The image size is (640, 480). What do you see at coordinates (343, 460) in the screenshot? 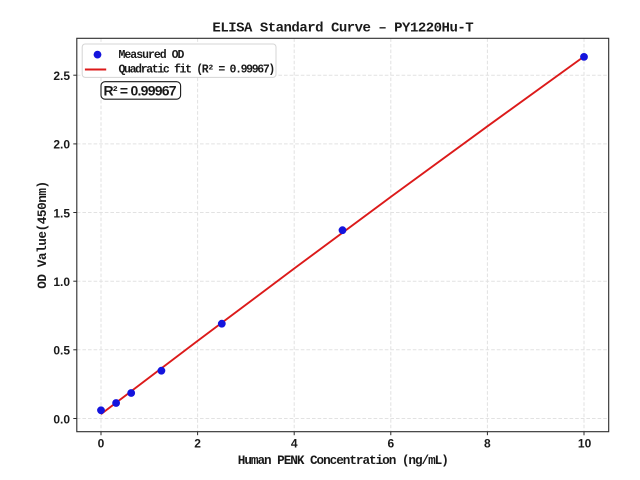
I see `svg-text:Human PENK Concentration (ng/m: Human PENK Concentration (ng/mL)` at bounding box center [343, 460].